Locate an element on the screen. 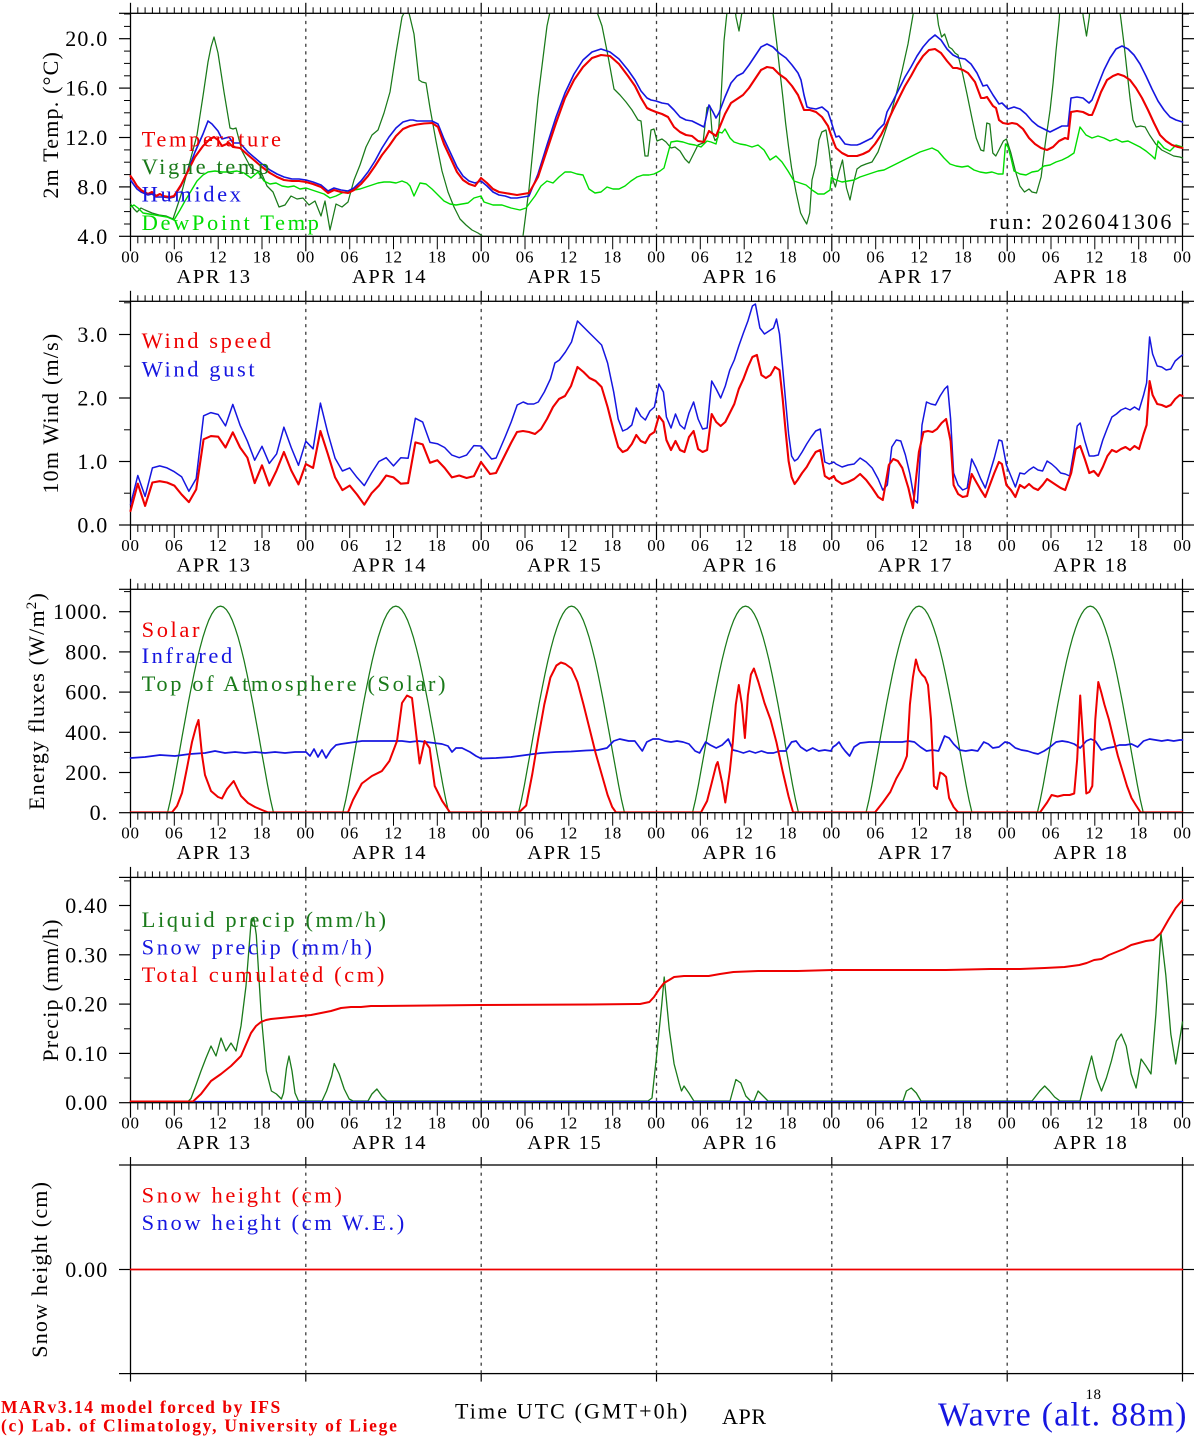  svg-text: 1000. is located at coordinates (81, 611).